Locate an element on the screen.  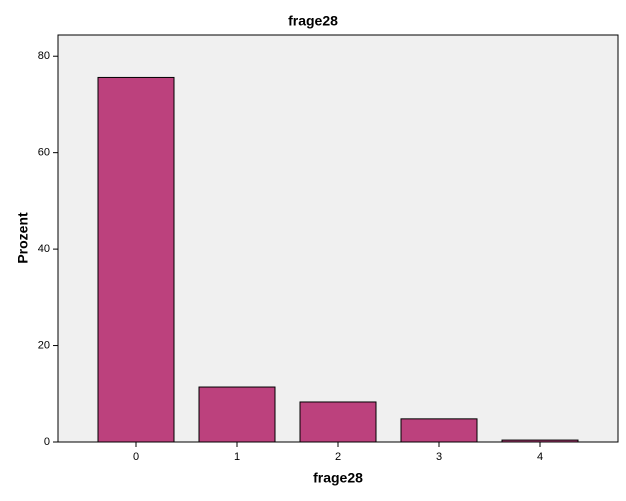
x-tick-label: 0 is located at coordinates (136, 457).